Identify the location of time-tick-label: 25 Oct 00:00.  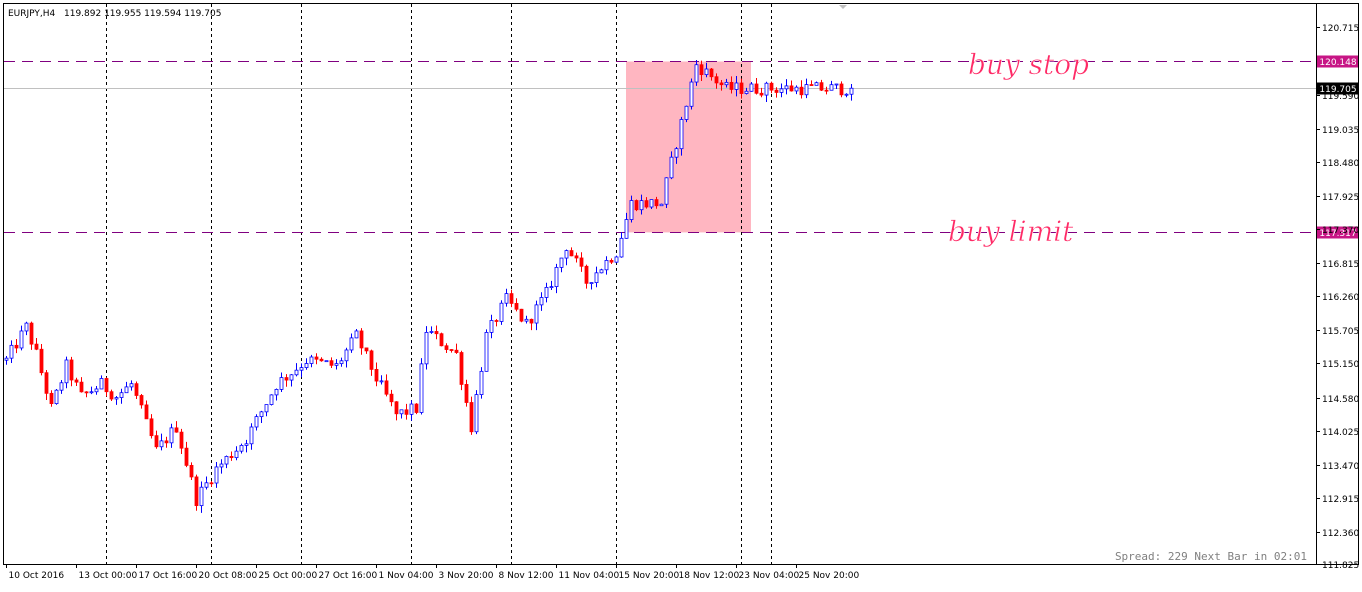
(288, 576).